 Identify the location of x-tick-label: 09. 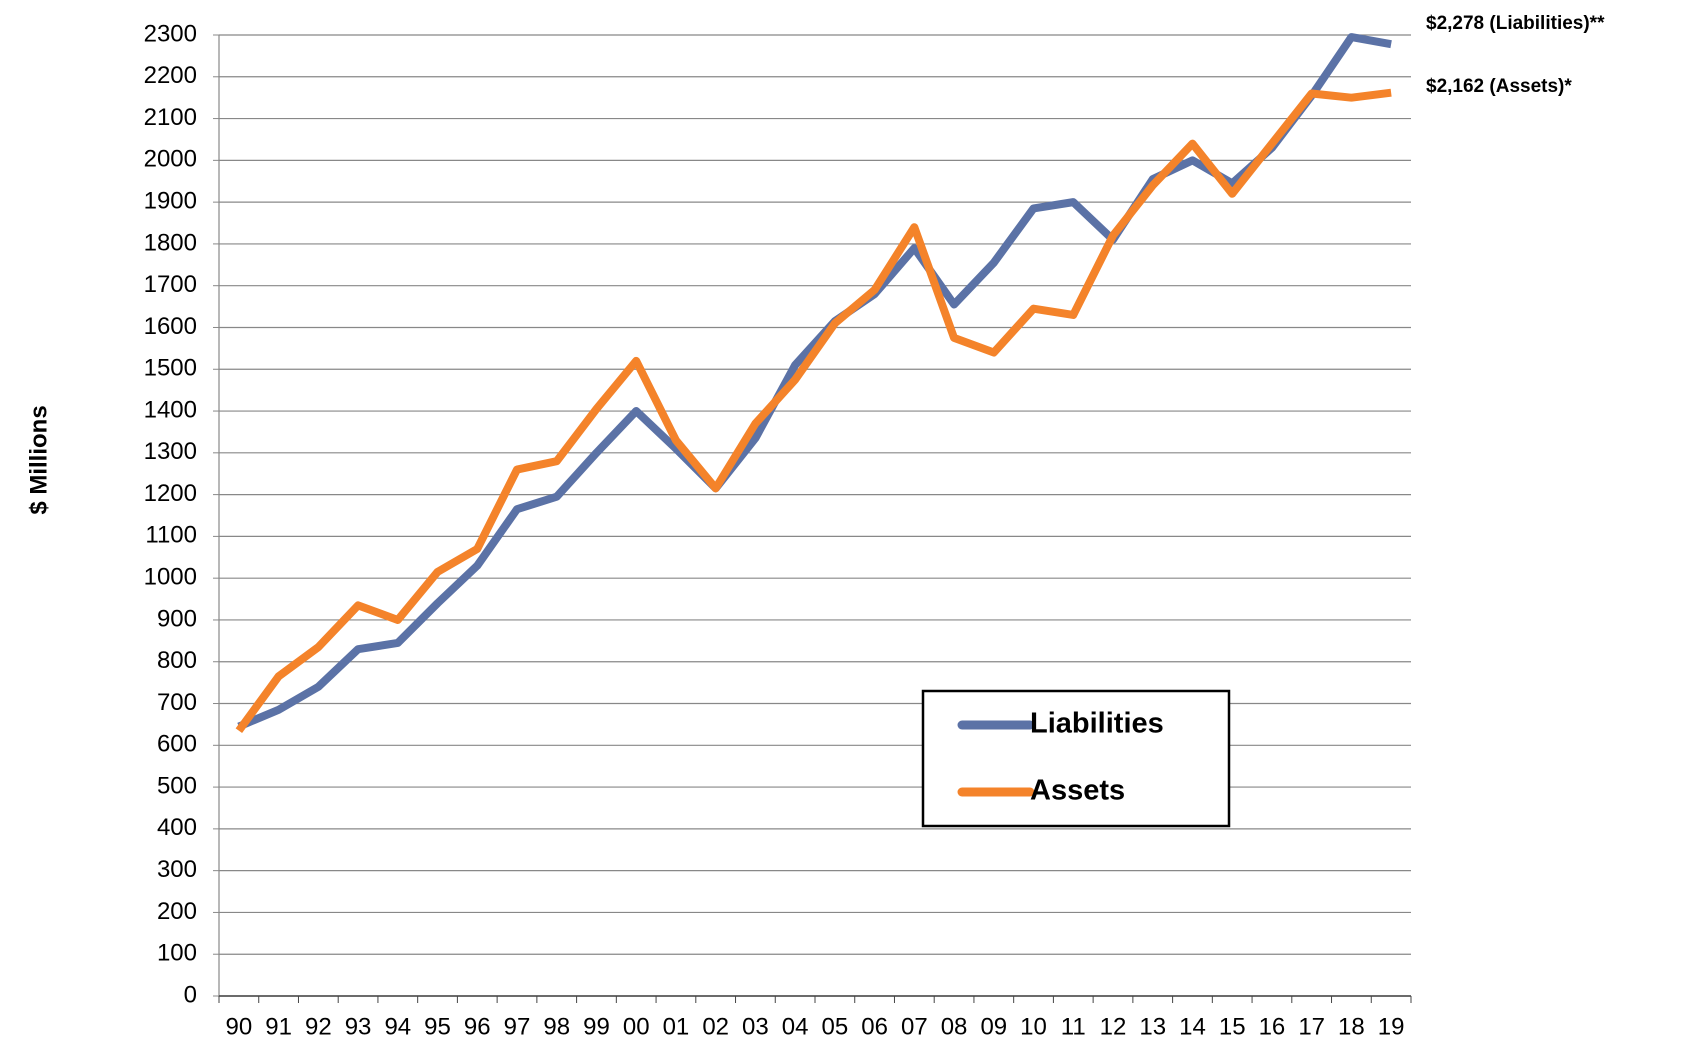
(993, 1026).